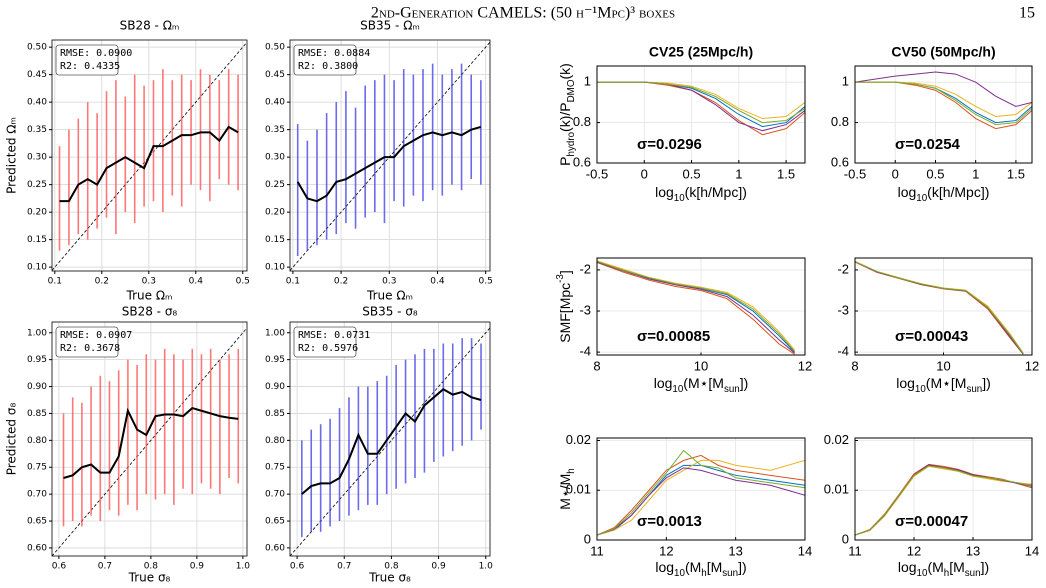 The width and height of the screenshot is (1046, 588). I want to click on x-tick-label: 0.9, so click(197, 567).